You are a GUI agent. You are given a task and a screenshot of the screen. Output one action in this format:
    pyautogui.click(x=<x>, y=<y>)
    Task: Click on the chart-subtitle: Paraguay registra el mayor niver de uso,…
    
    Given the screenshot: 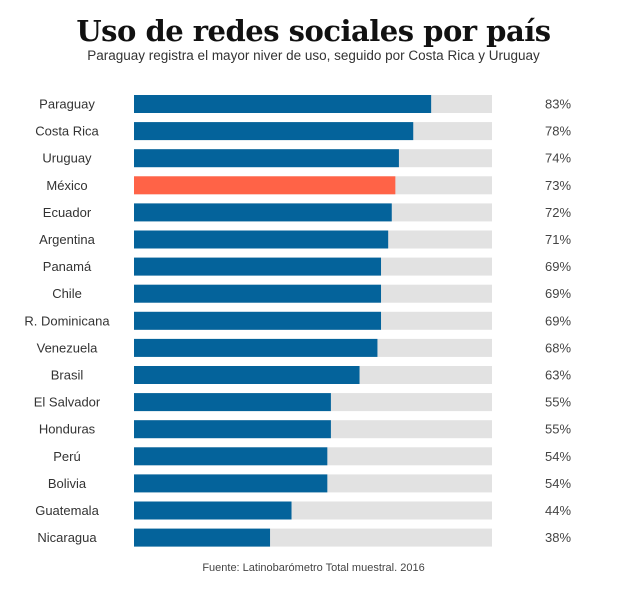 What is the action you would take?
    pyautogui.click(x=313, y=55)
    